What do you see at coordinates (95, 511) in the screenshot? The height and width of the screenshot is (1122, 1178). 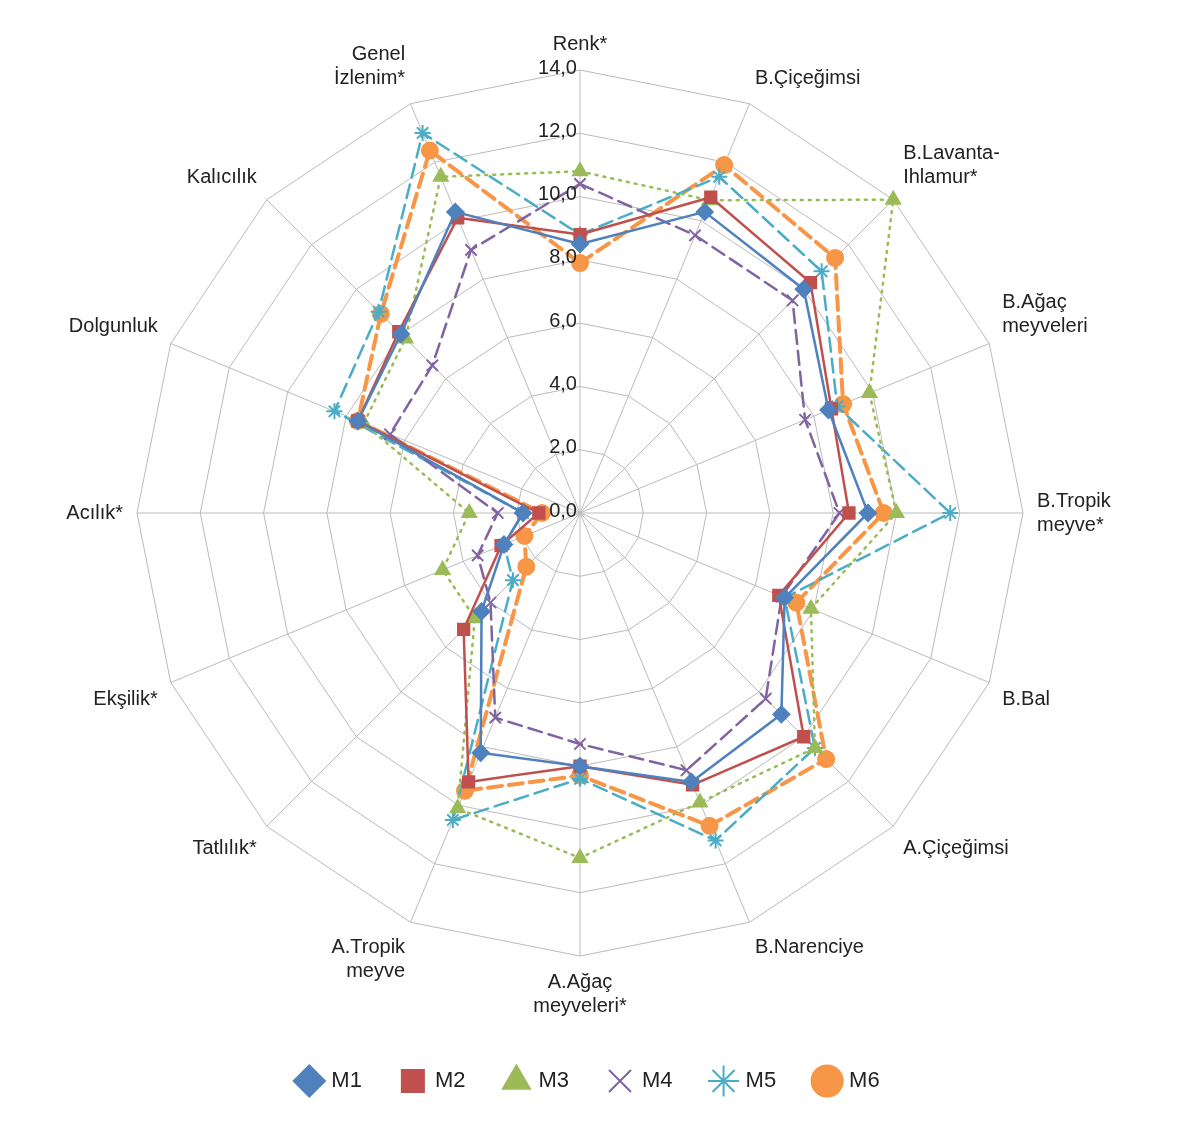 I see `spoke-label: Acılık*` at bounding box center [95, 511].